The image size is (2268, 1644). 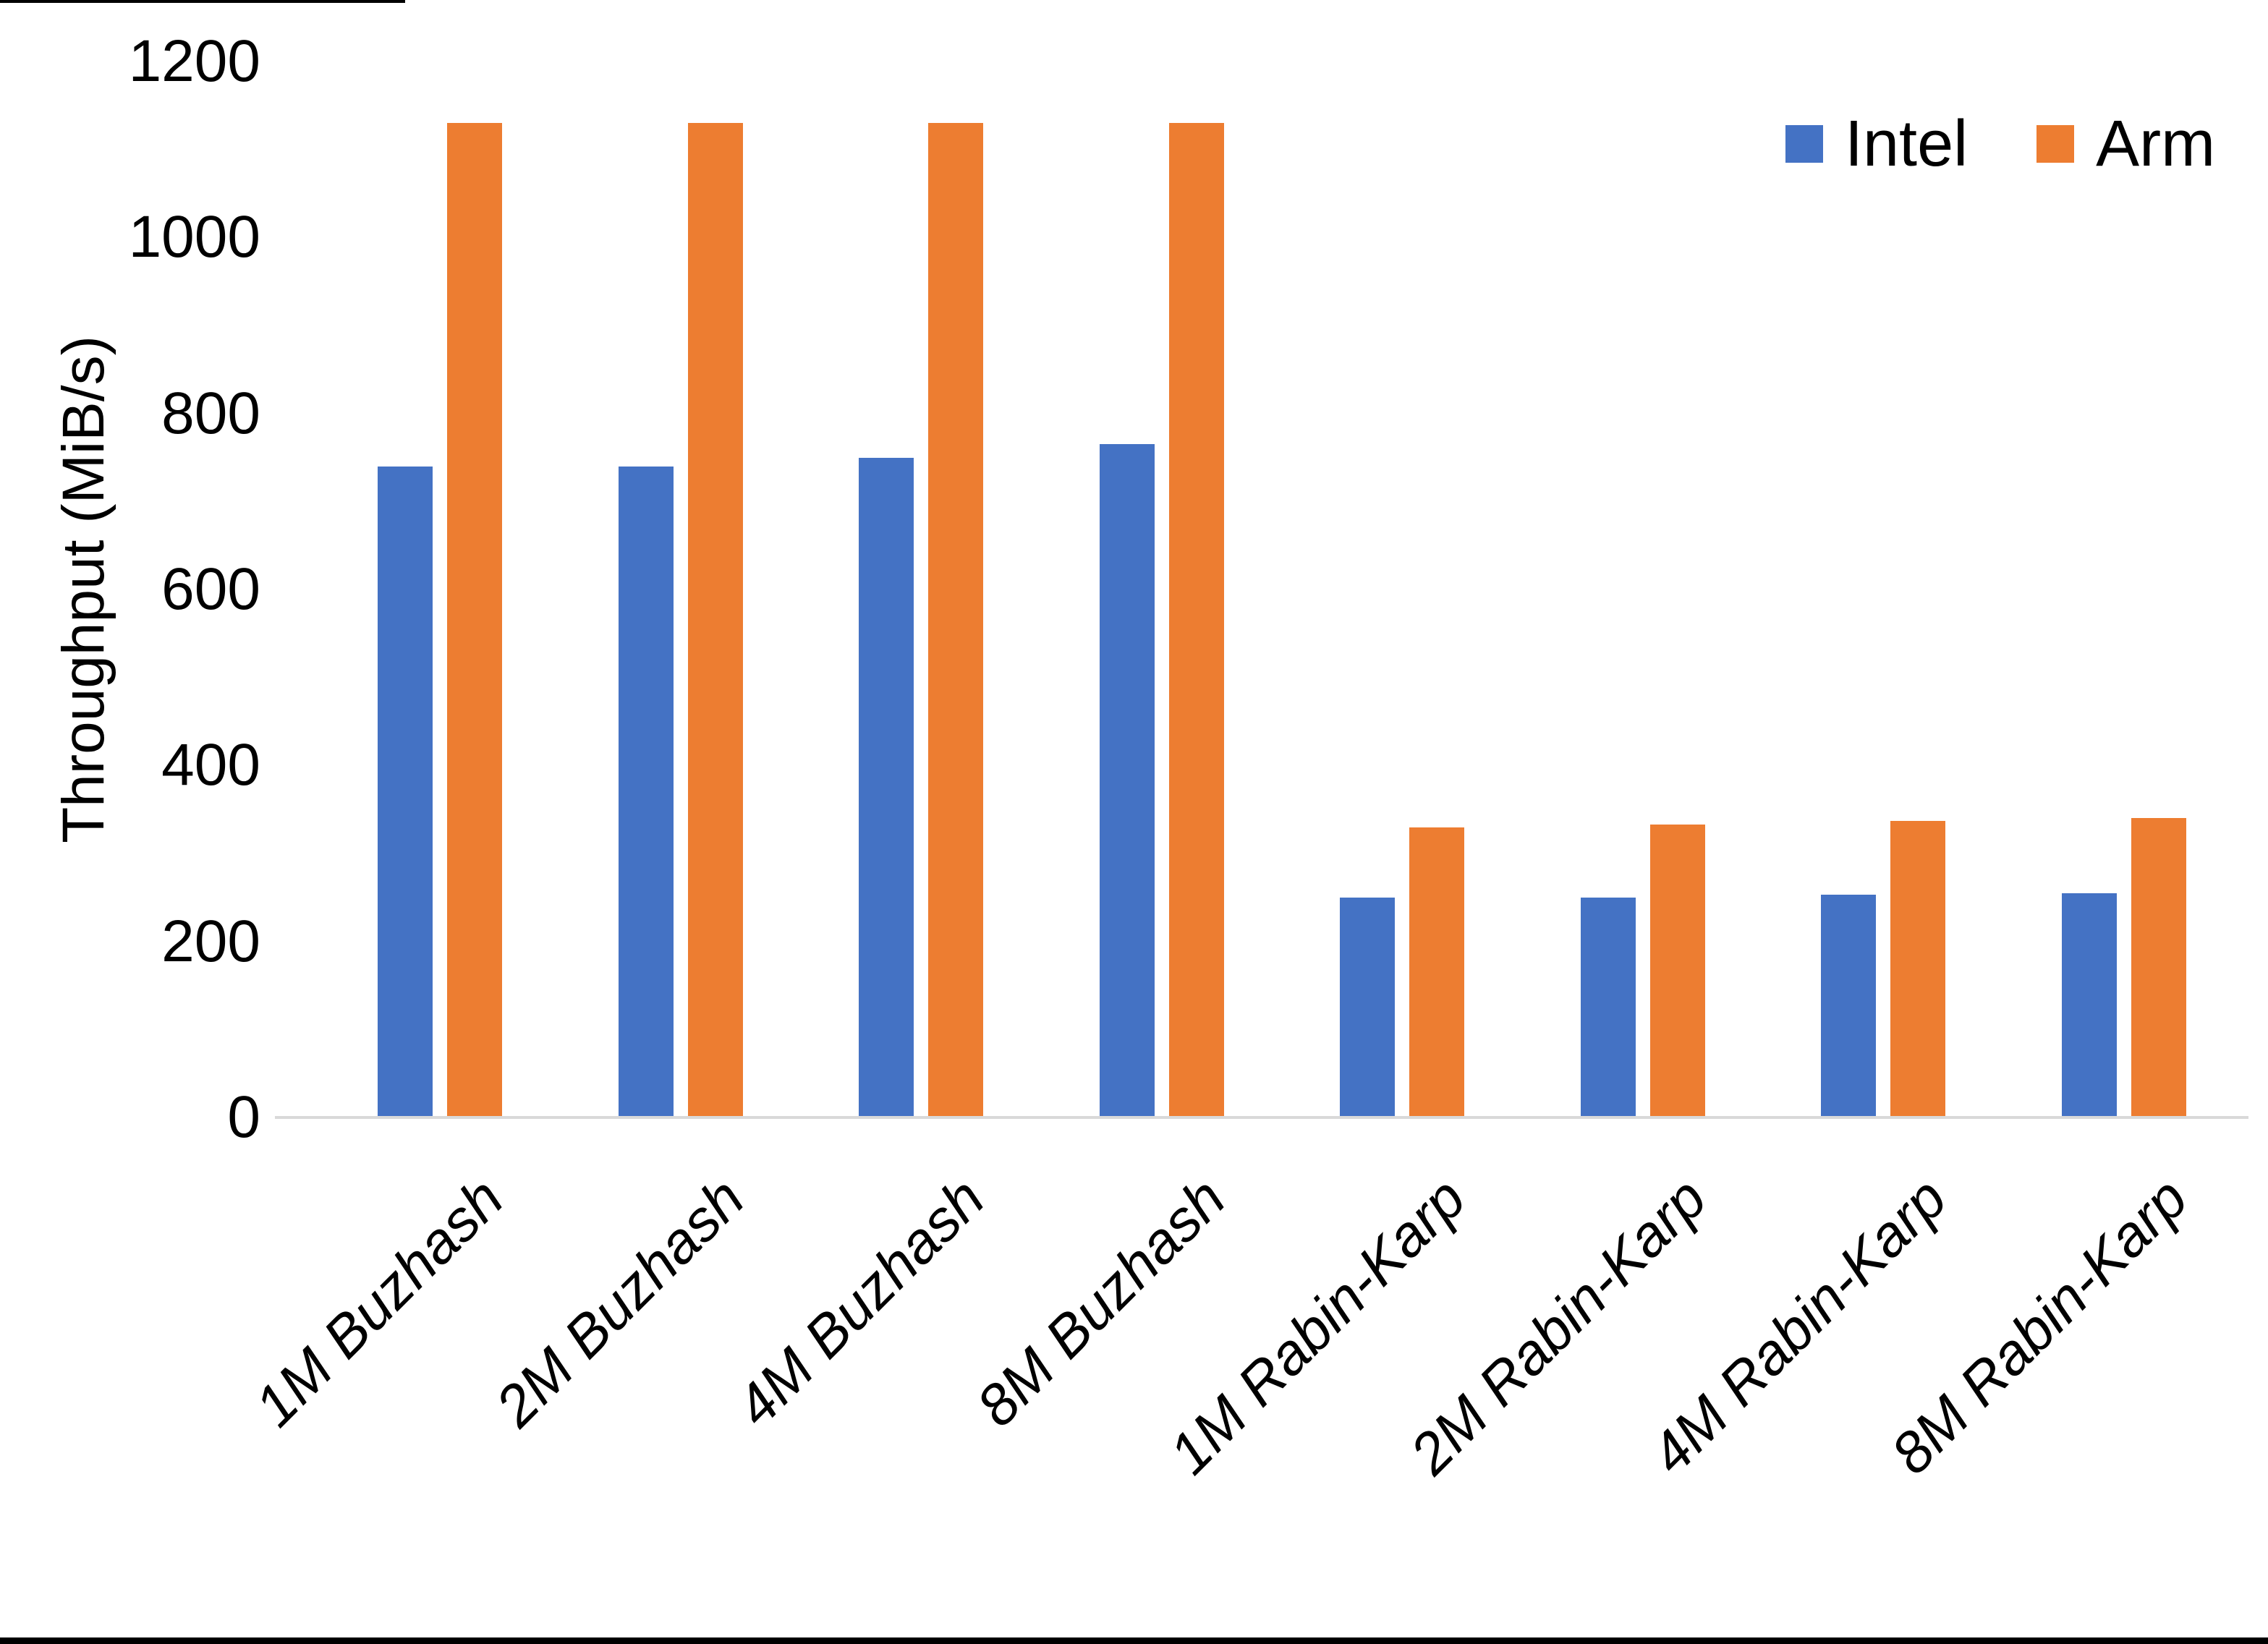 What do you see at coordinates (405, 791) in the screenshot?
I see `bar-intel-1m-buzhash` at bounding box center [405, 791].